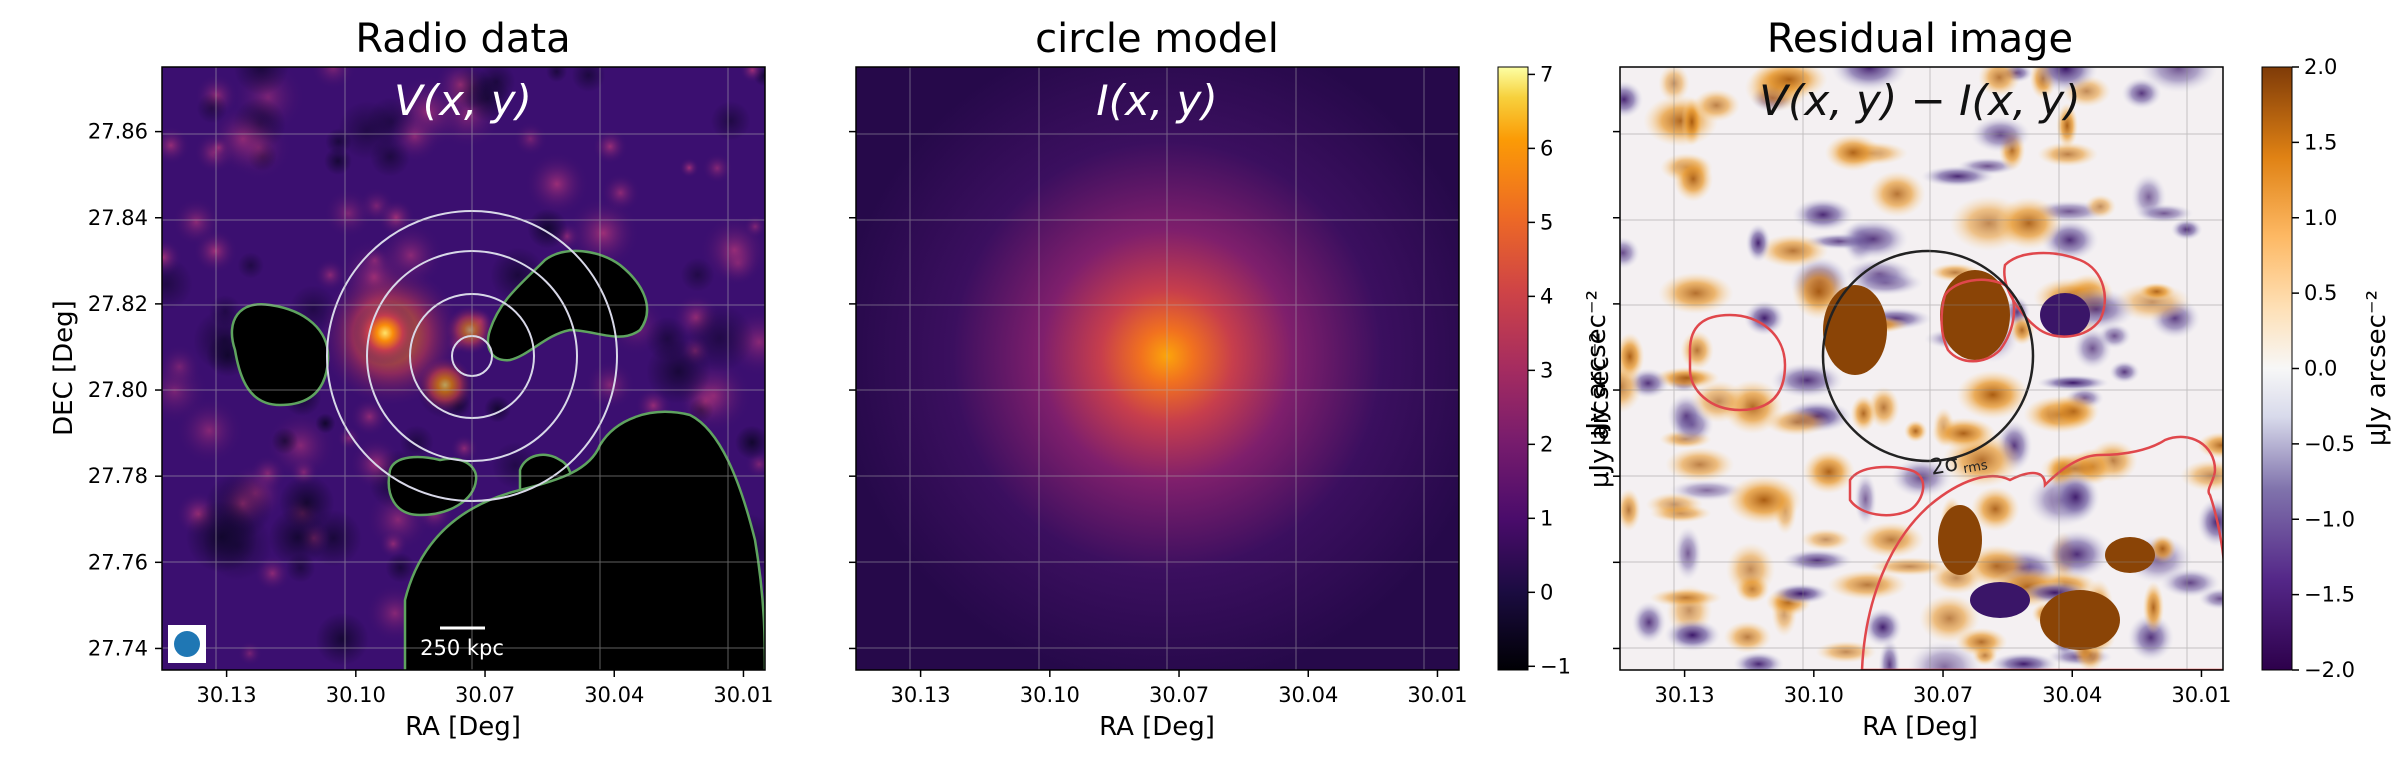  Describe the element at coordinates (1597, 368) in the screenshot. I see `colorbar-1-label: μJy arcsec⁻²` at that location.